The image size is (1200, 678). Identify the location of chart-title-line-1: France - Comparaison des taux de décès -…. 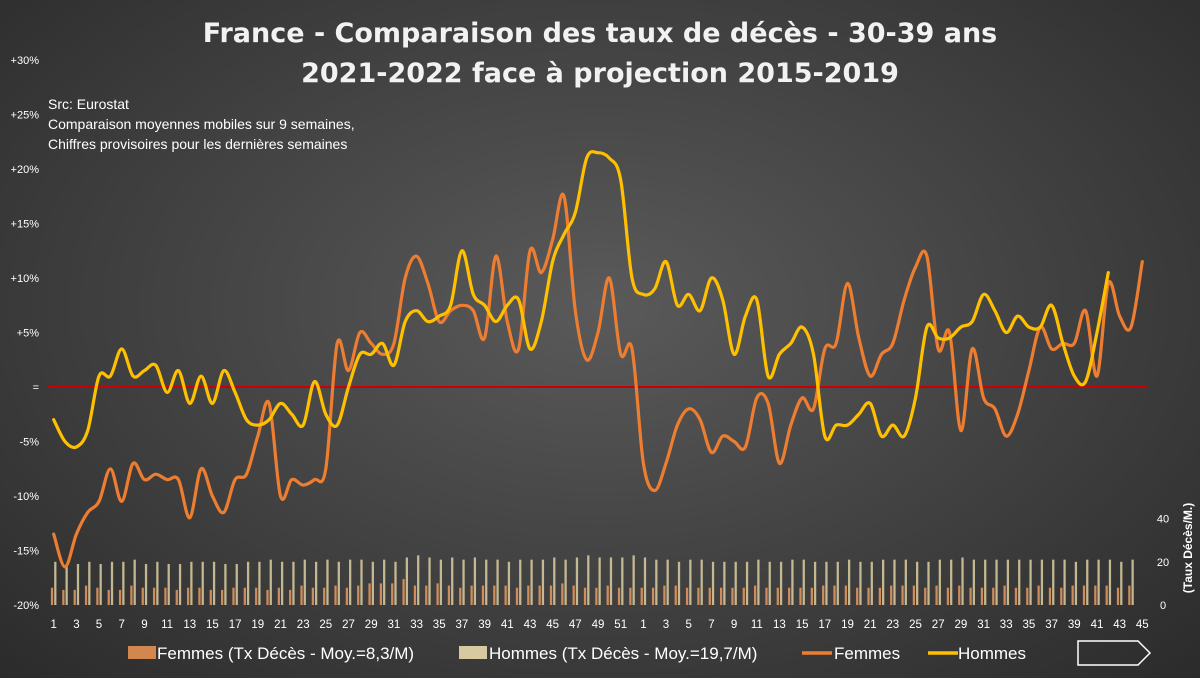
(600, 33).